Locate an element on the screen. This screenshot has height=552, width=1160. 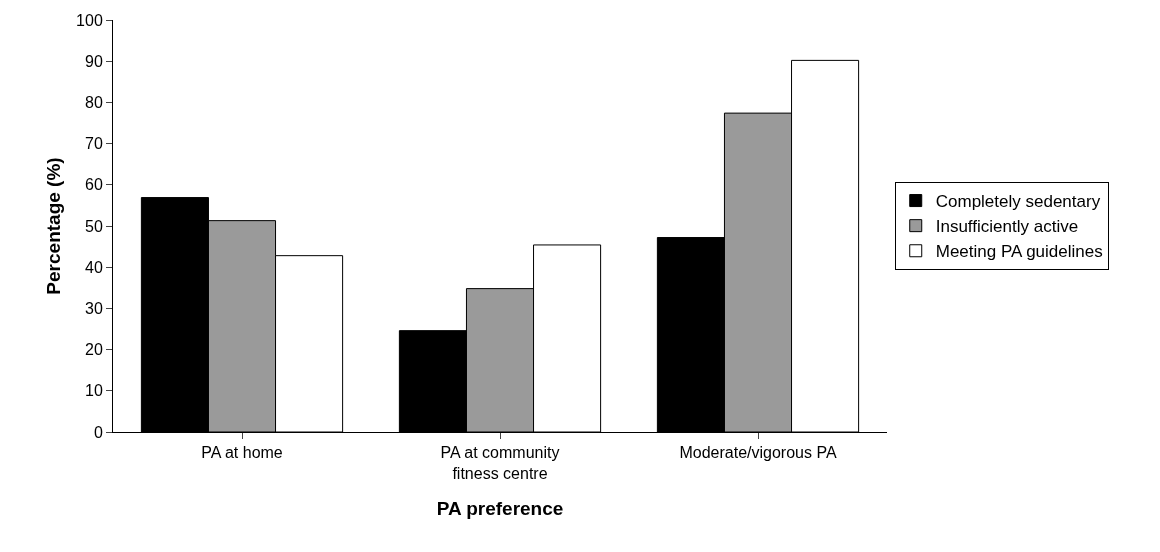
legend-label: Completely sedentary is located at coordinates (1018, 202).